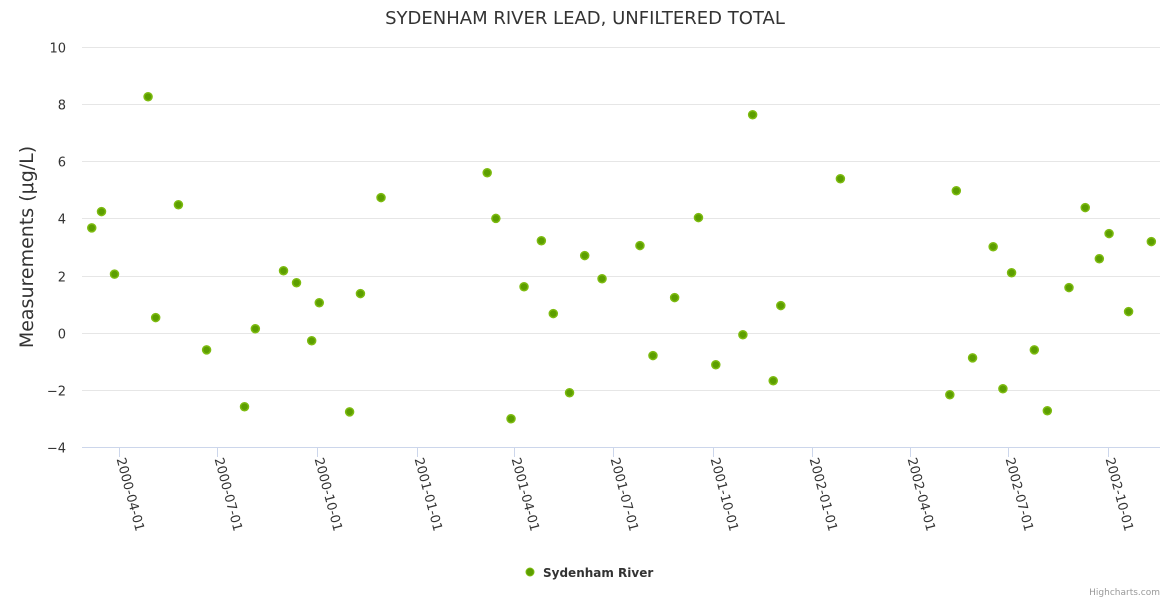  What do you see at coordinates (525, 494) in the screenshot?
I see `x-tick-label: 2001-04-01` at bounding box center [525, 494].